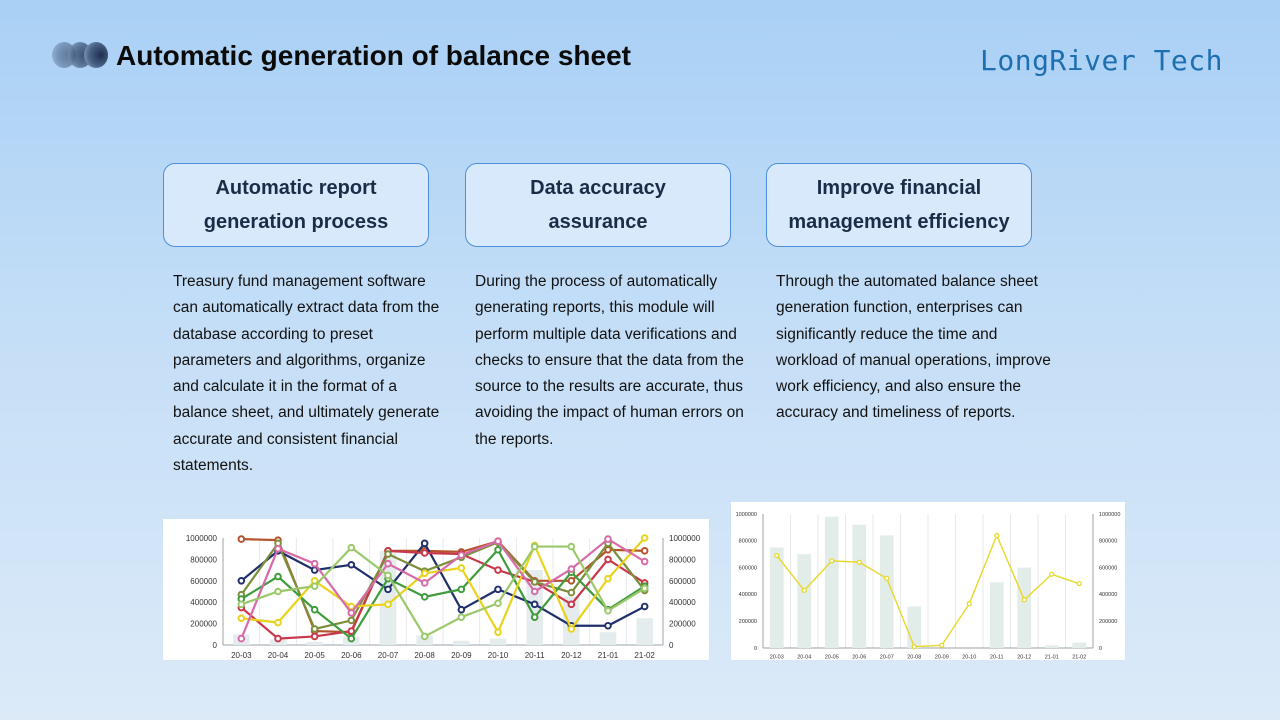 The height and width of the screenshot is (720, 1280). I want to click on card-report-generation: Automatic report generation process, so click(296, 205).